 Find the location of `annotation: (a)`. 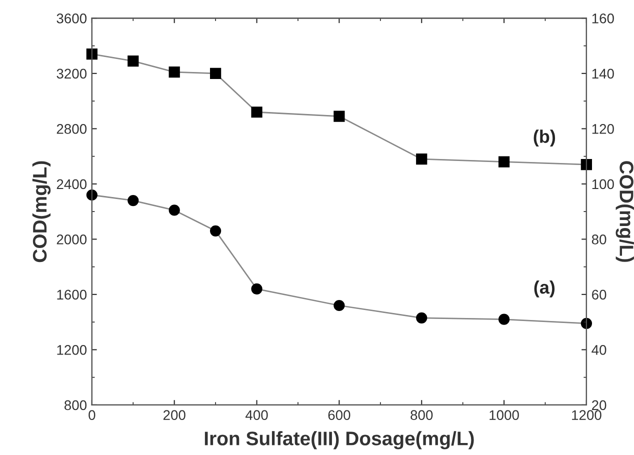

annotation: (a) is located at coordinates (544, 289).